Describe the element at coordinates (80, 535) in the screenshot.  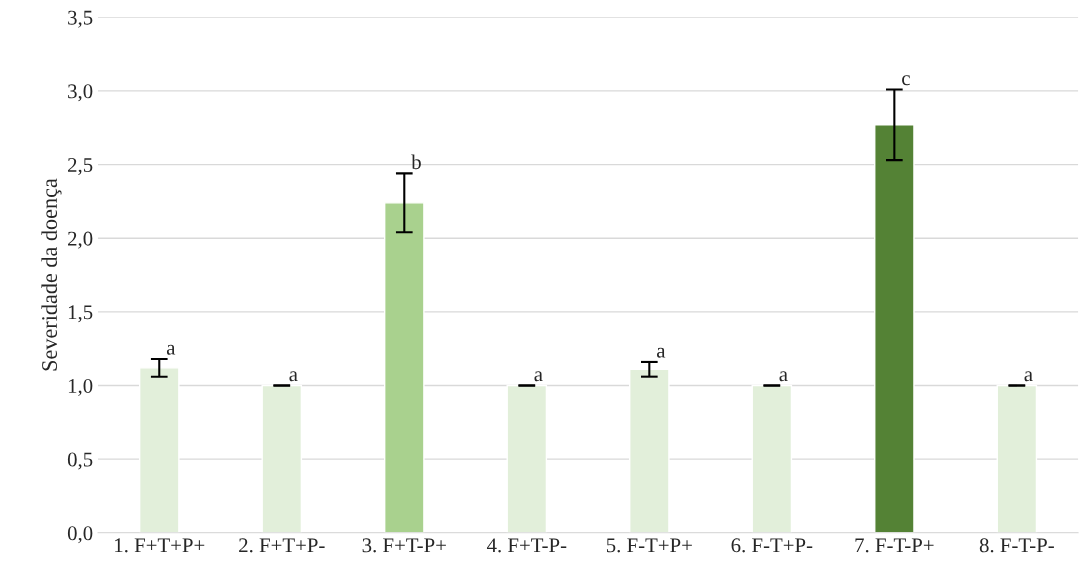
I see `y-tick-label: 0,0` at that location.